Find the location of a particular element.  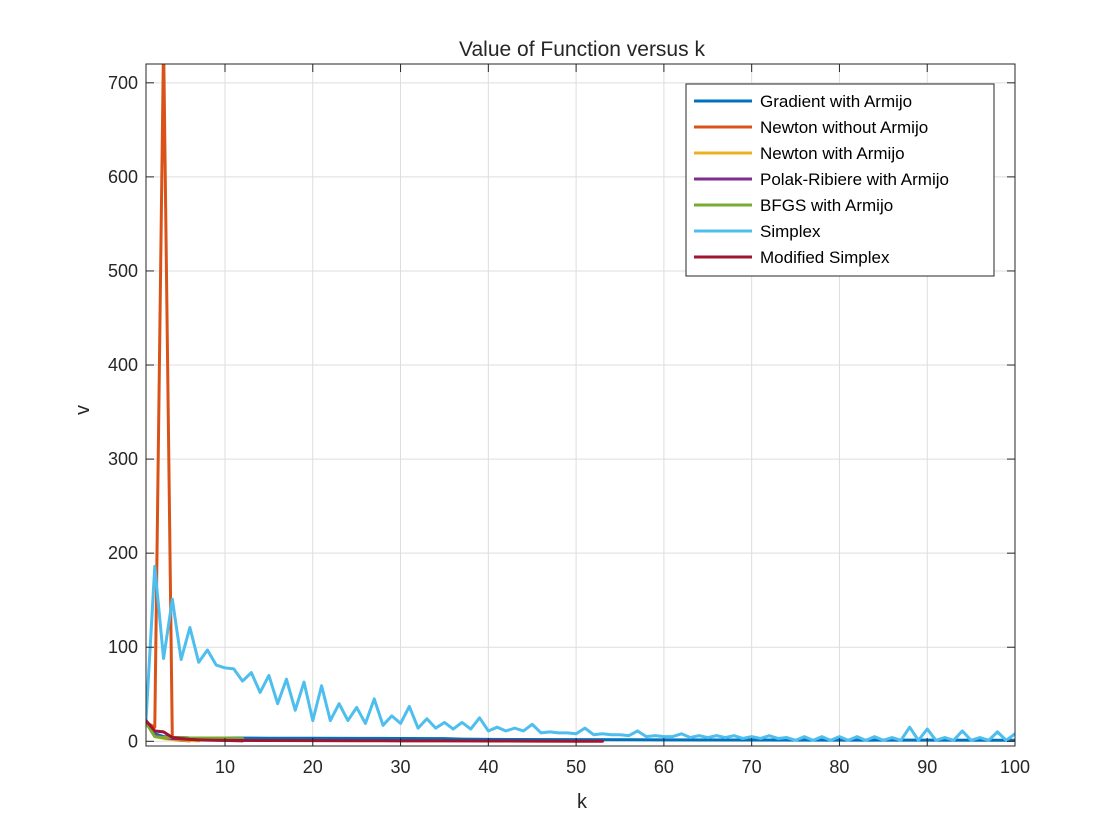

x-tick-label: 50 is located at coordinates (576, 767).